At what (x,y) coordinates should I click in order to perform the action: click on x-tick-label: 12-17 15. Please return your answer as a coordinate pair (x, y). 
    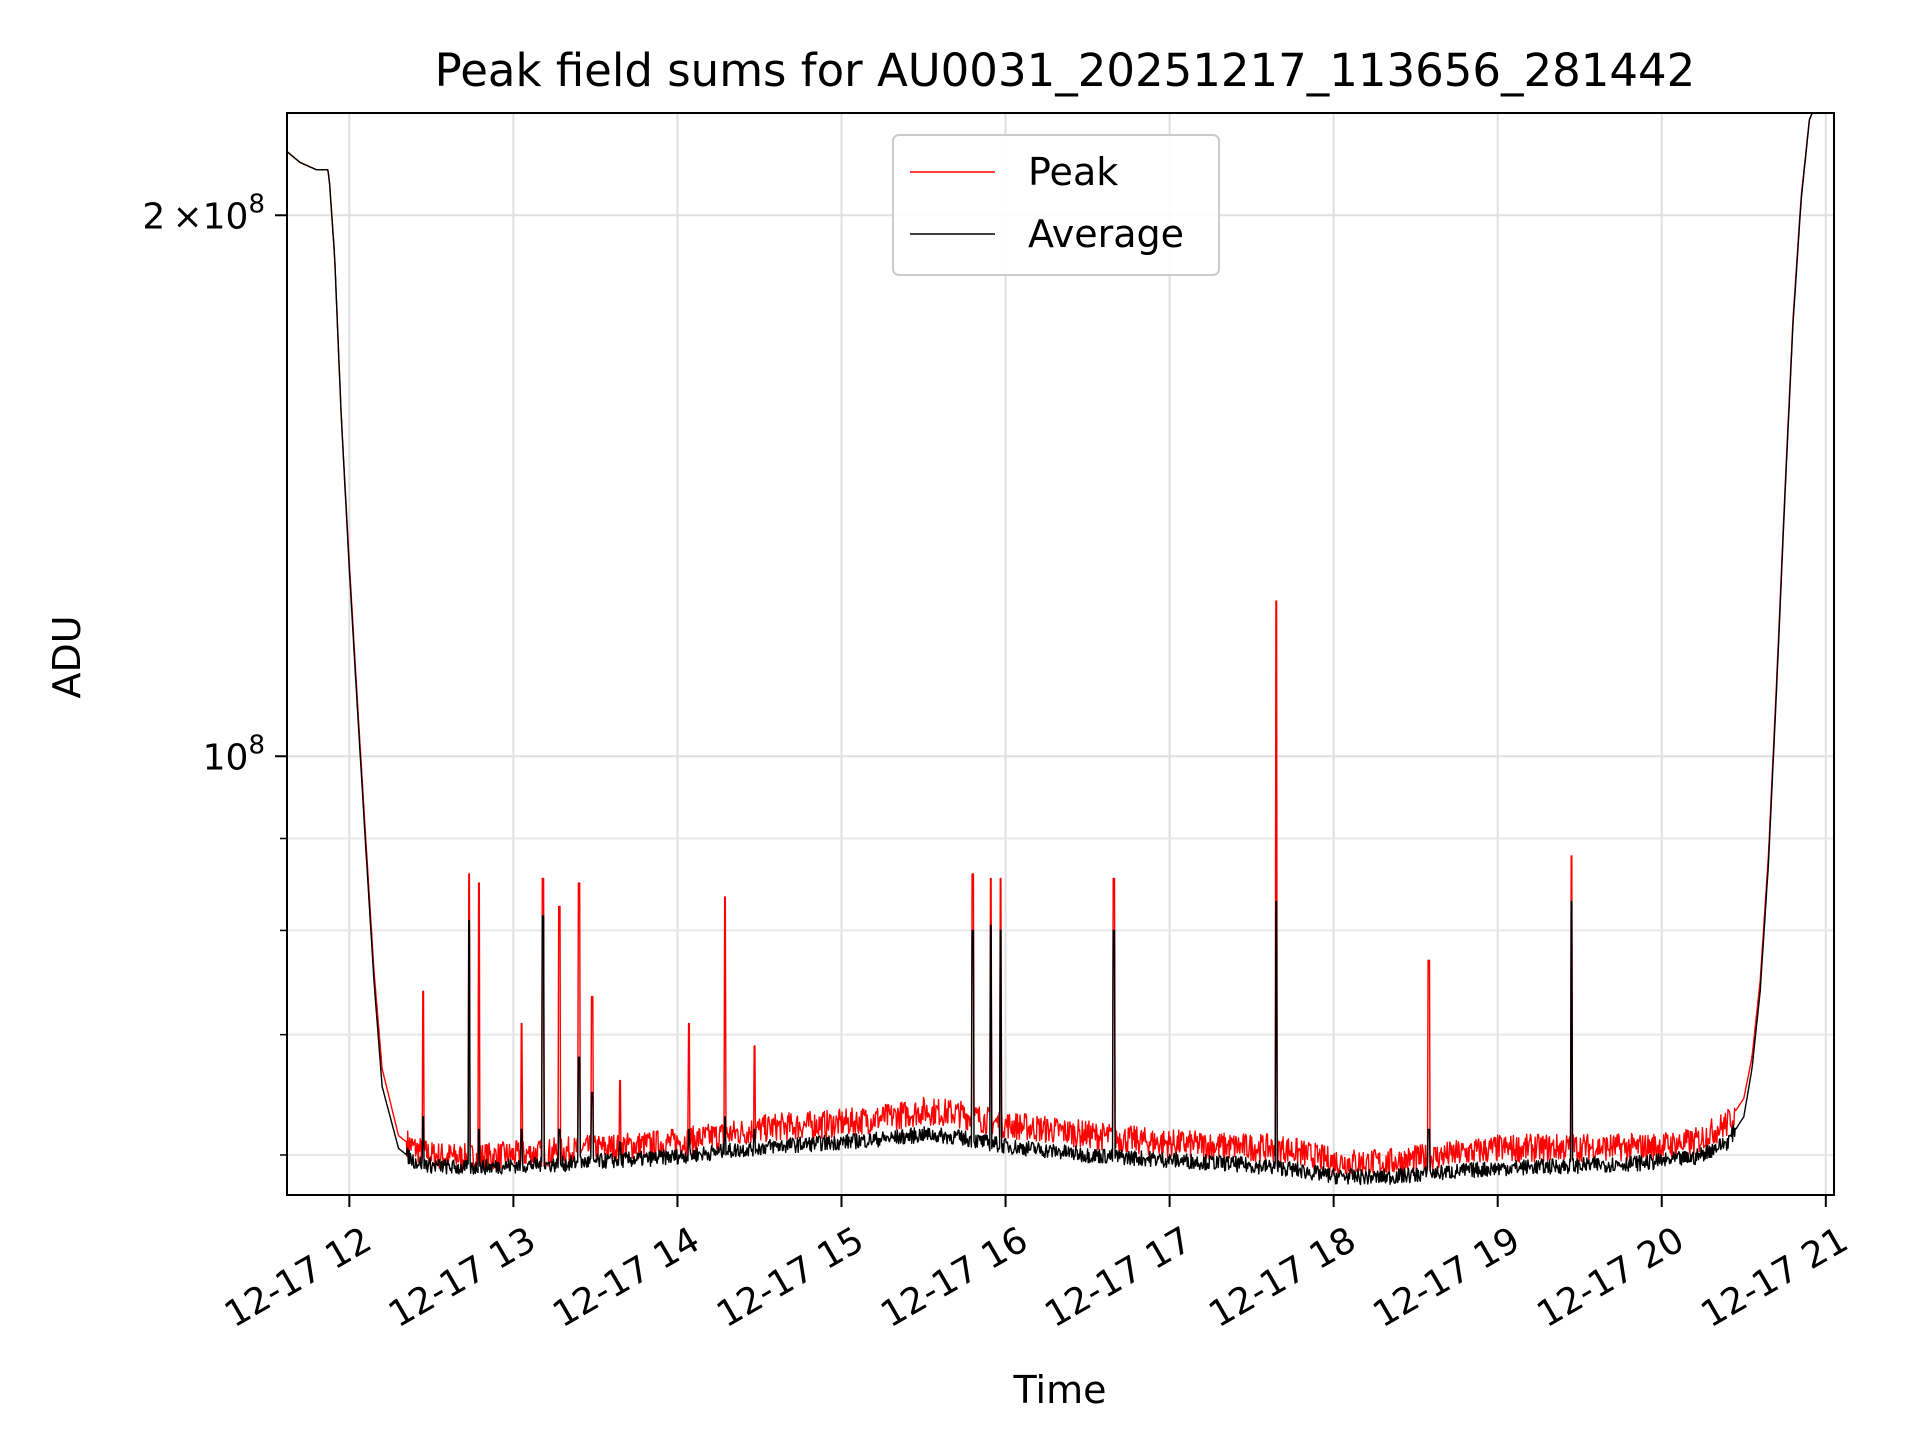
    Looking at the image, I should click on (790, 1277).